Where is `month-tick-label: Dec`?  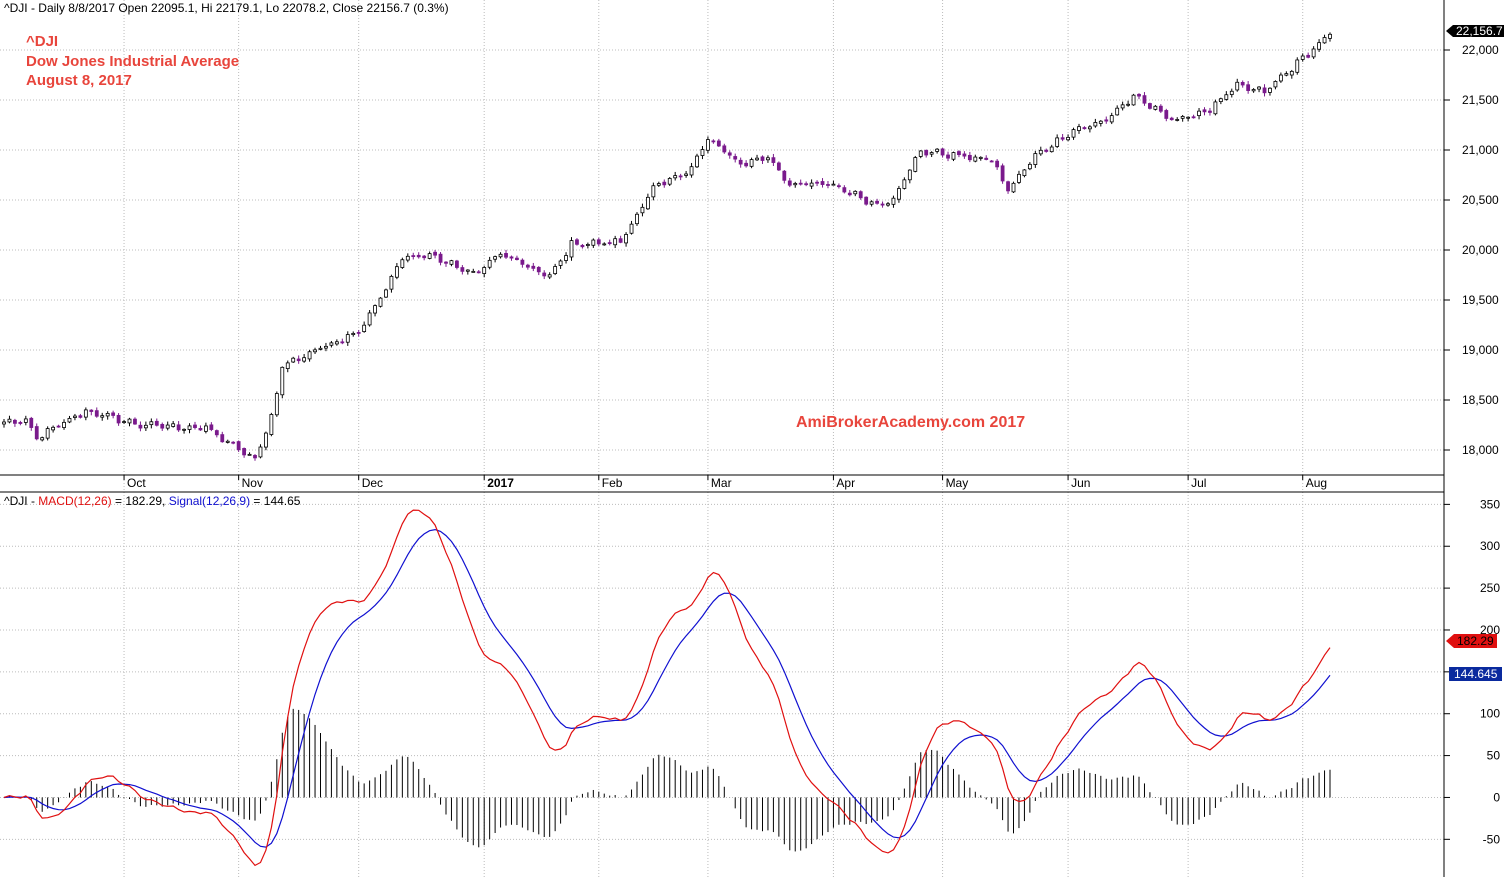 month-tick-label: Dec is located at coordinates (372, 483).